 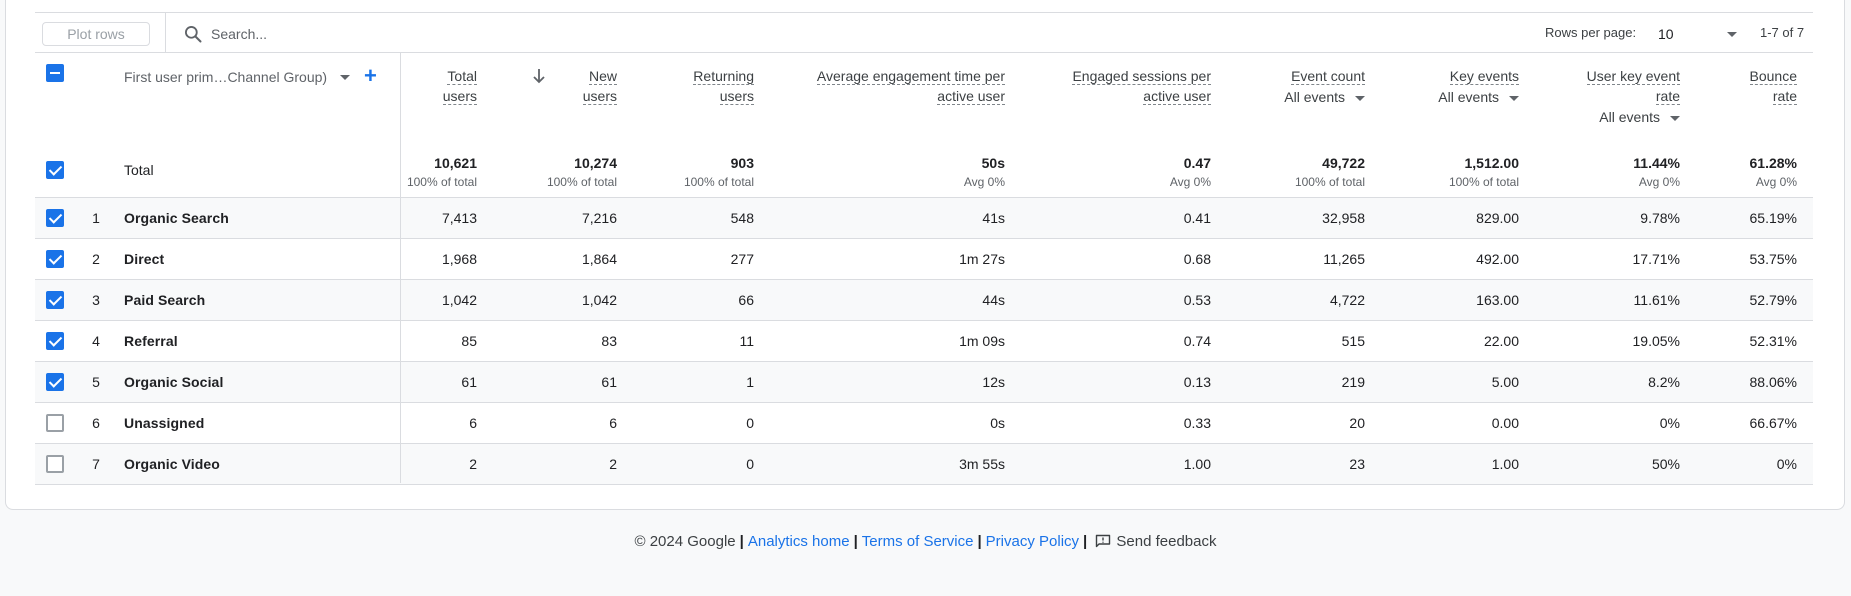 What do you see at coordinates (1197, 382) in the screenshot?
I see `cell-engaged-sessions: 0.13` at bounding box center [1197, 382].